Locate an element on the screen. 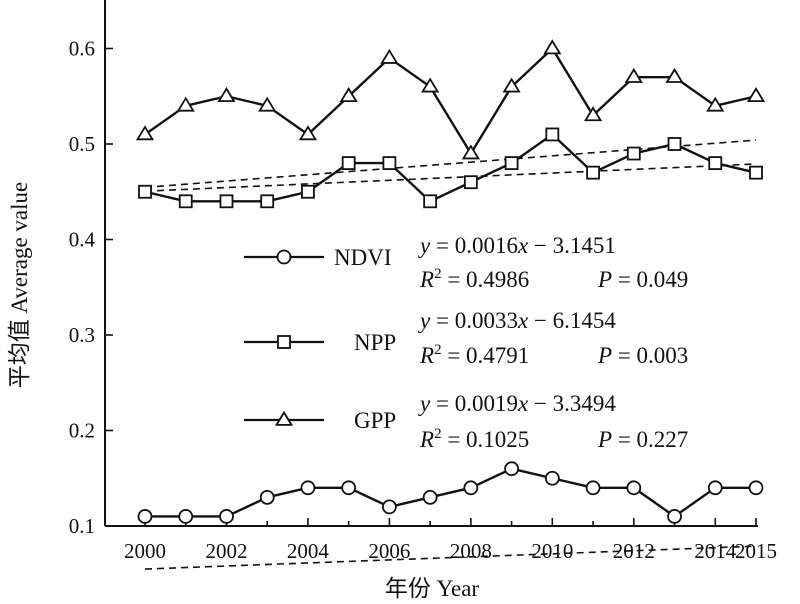 The width and height of the screenshot is (800, 604). y-tick-label: 0.2 is located at coordinates (82, 431).